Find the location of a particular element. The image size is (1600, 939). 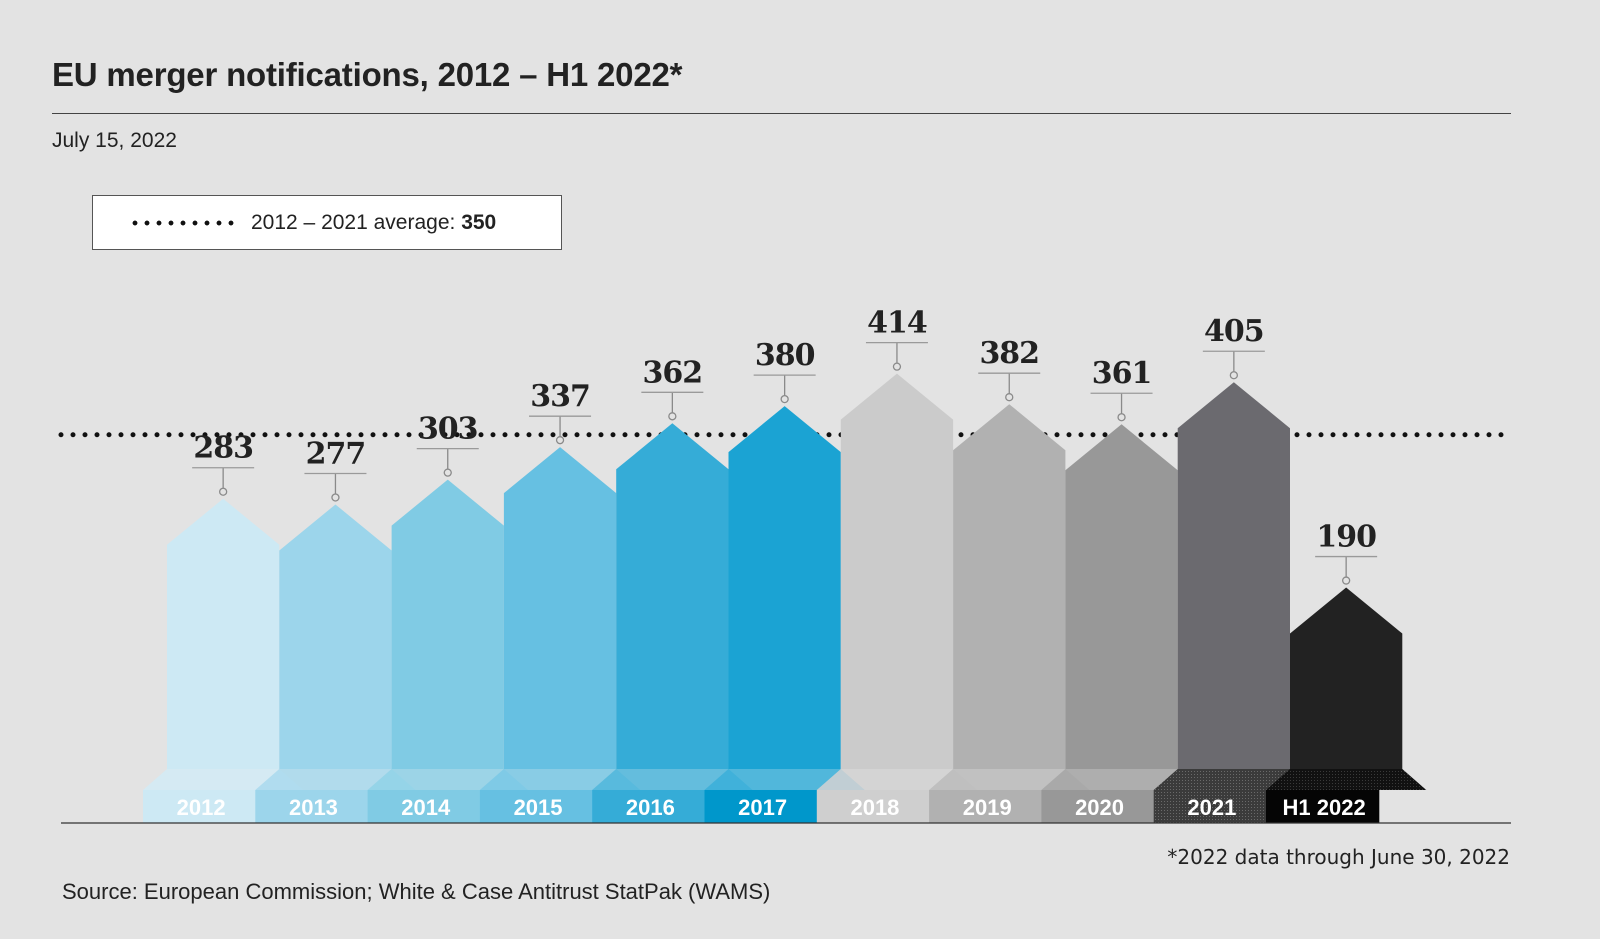

category-band-h1-2022 is located at coordinates (1323, 806).